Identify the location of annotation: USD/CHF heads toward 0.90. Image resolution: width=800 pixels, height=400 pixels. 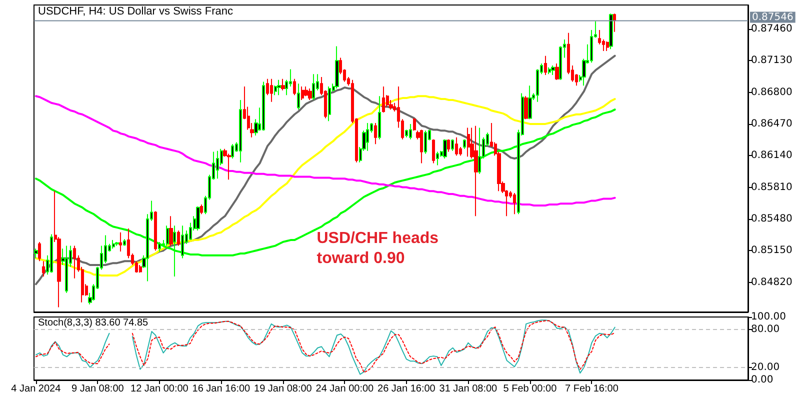
(379, 248).